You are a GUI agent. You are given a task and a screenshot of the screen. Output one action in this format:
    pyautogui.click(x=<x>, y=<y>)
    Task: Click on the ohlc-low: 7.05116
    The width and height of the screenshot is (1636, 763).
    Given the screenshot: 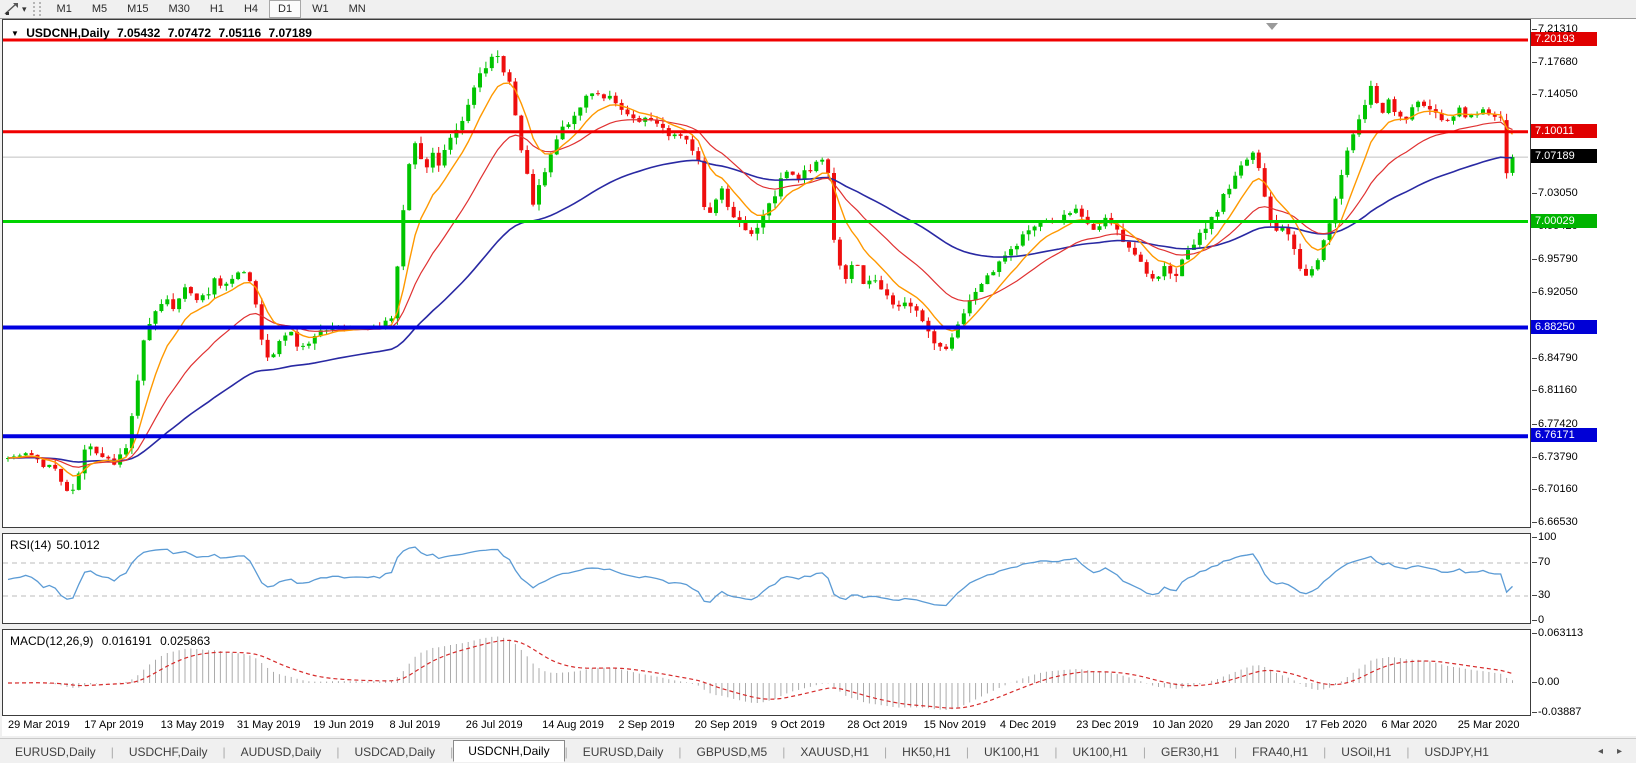 What is the action you would take?
    pyautogui.click(x=240, y=33)
    